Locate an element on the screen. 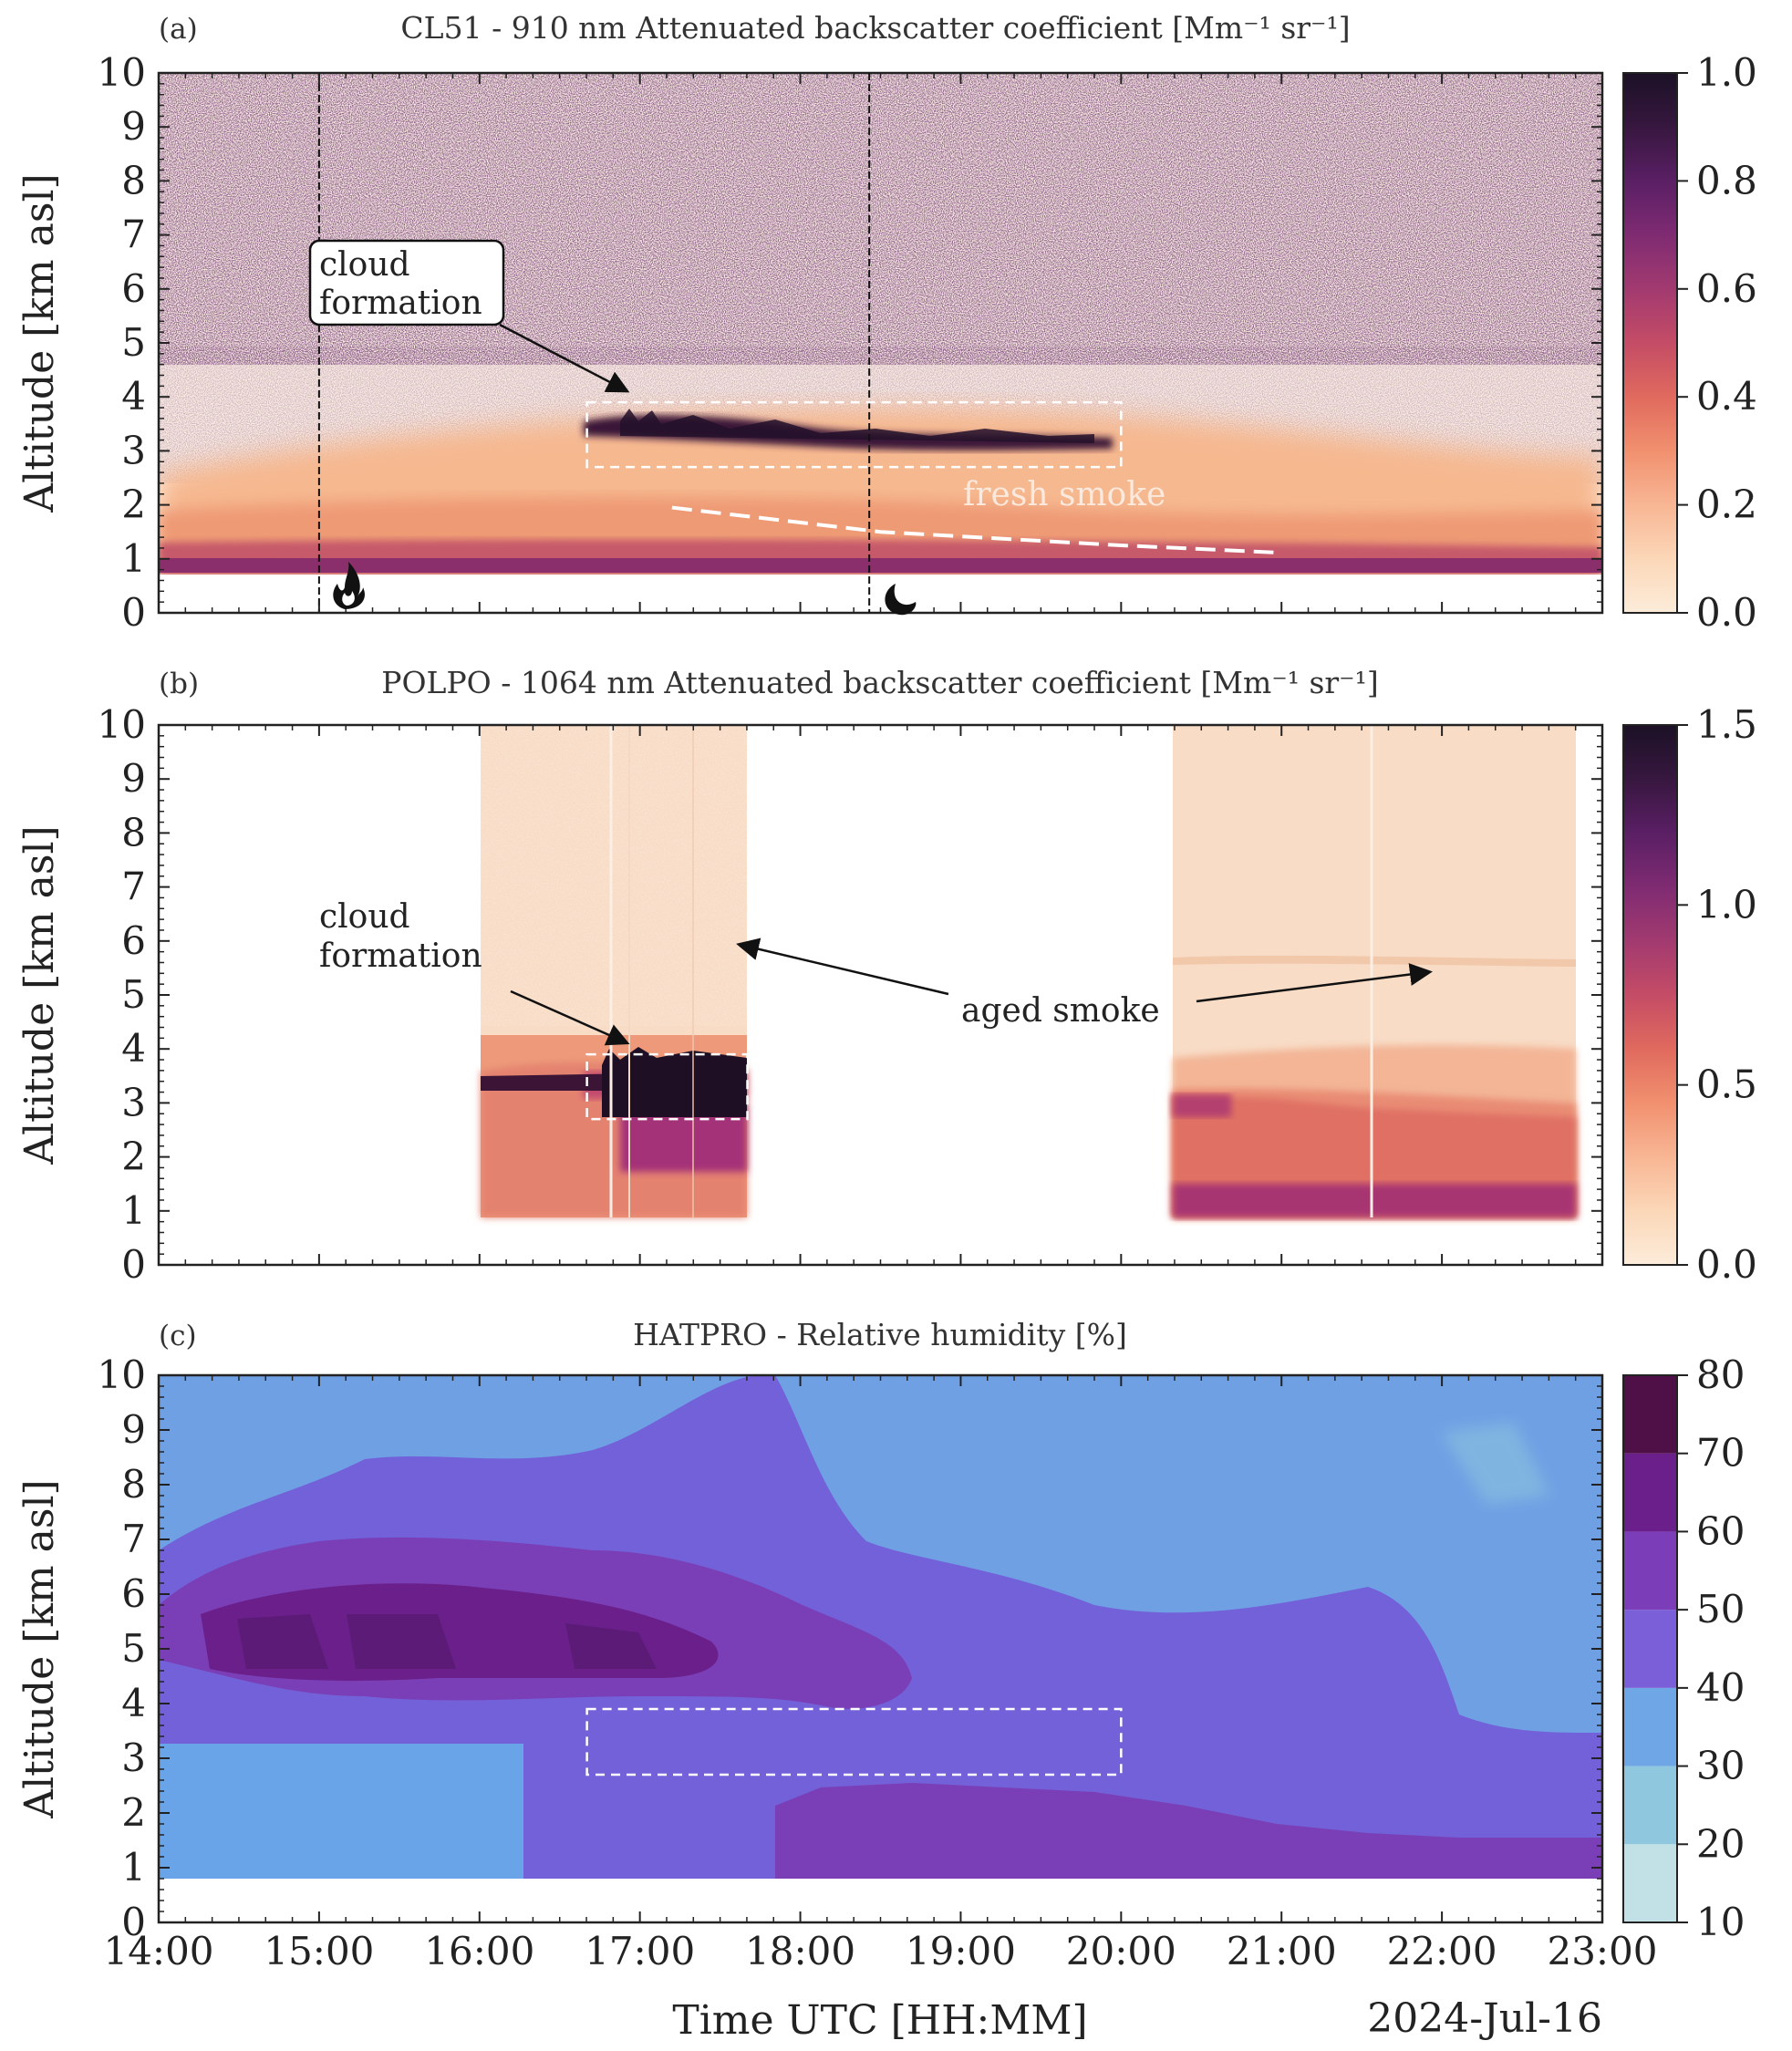  colorbar-tick-label: 10 is located at coordinates (1721, 1922).